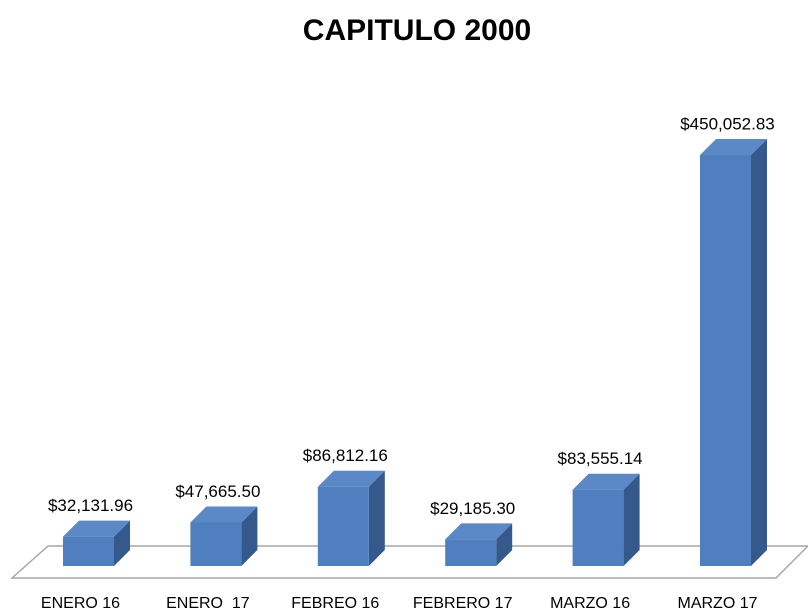 This screenshot has width=808, height=615. Describe the element at coordinates (417, 30) in the screenshot. I see `chart-title: CAPITULO 2000` at that location.